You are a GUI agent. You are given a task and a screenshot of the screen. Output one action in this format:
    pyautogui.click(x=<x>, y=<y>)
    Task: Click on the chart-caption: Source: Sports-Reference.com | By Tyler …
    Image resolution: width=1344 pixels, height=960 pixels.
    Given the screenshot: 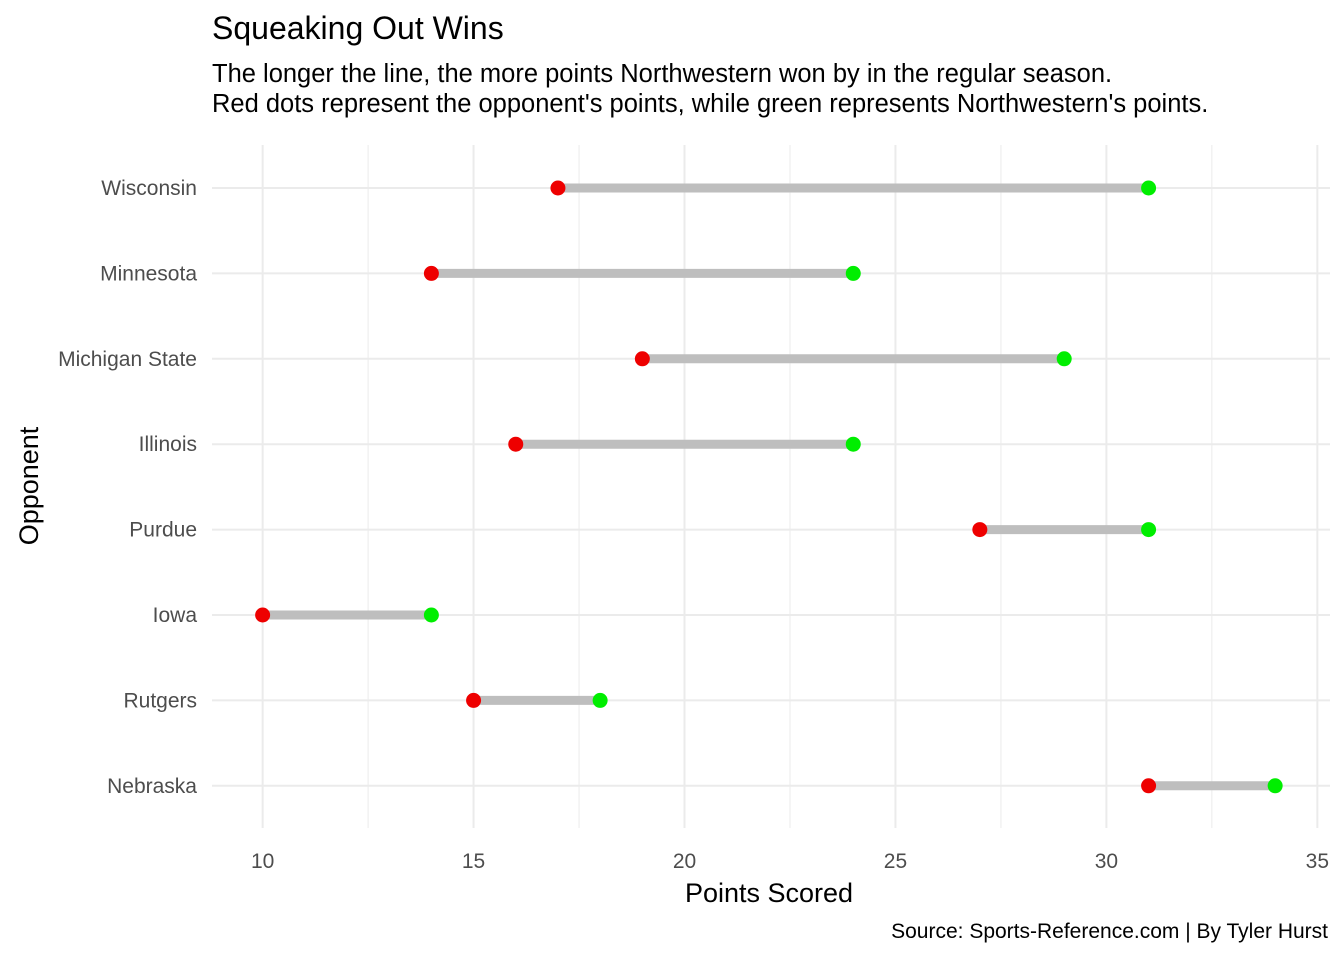 What is the action you would take?
    pyautogui.click(x=1109, y=931)
    